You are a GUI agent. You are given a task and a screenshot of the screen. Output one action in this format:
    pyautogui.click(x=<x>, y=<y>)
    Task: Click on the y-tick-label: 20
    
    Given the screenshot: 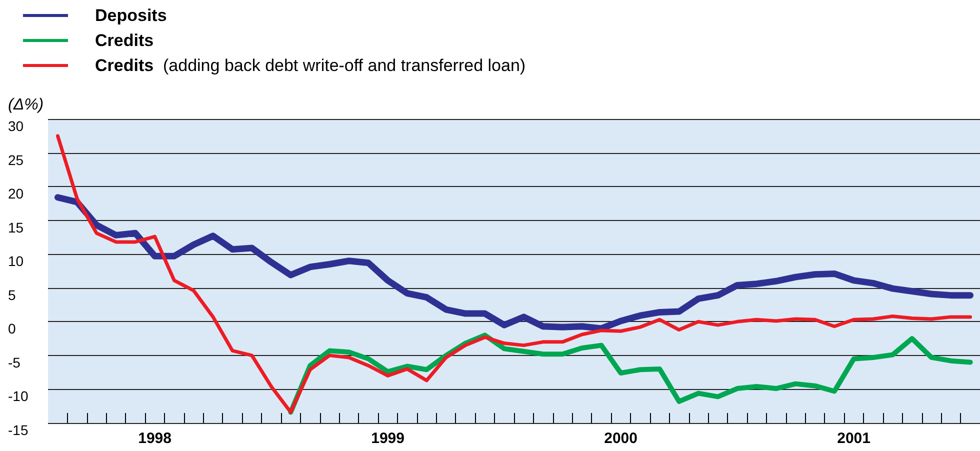 What is the action you would take?
    pyautogui.click(x=16, y=194)
    